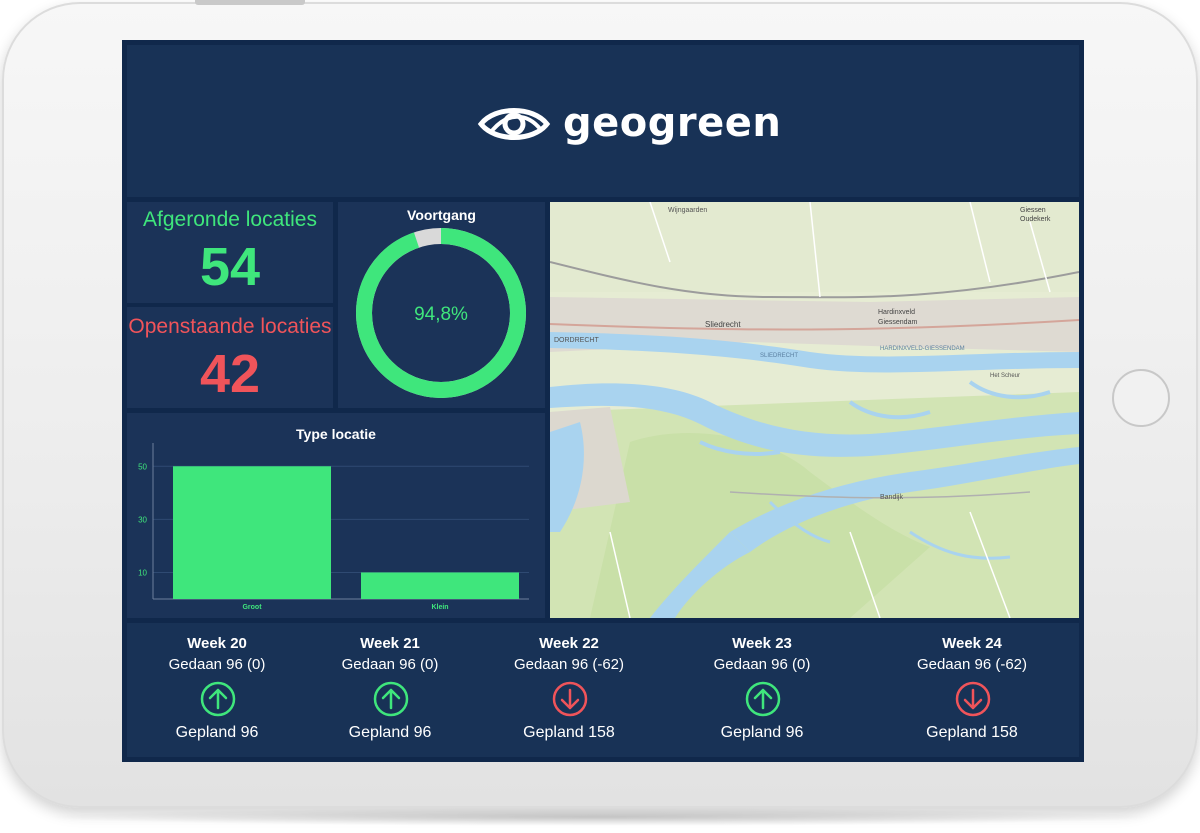  Describe the element at coordinates (600, 817) in the screenshot. I see `tablet-shadow` at that location.